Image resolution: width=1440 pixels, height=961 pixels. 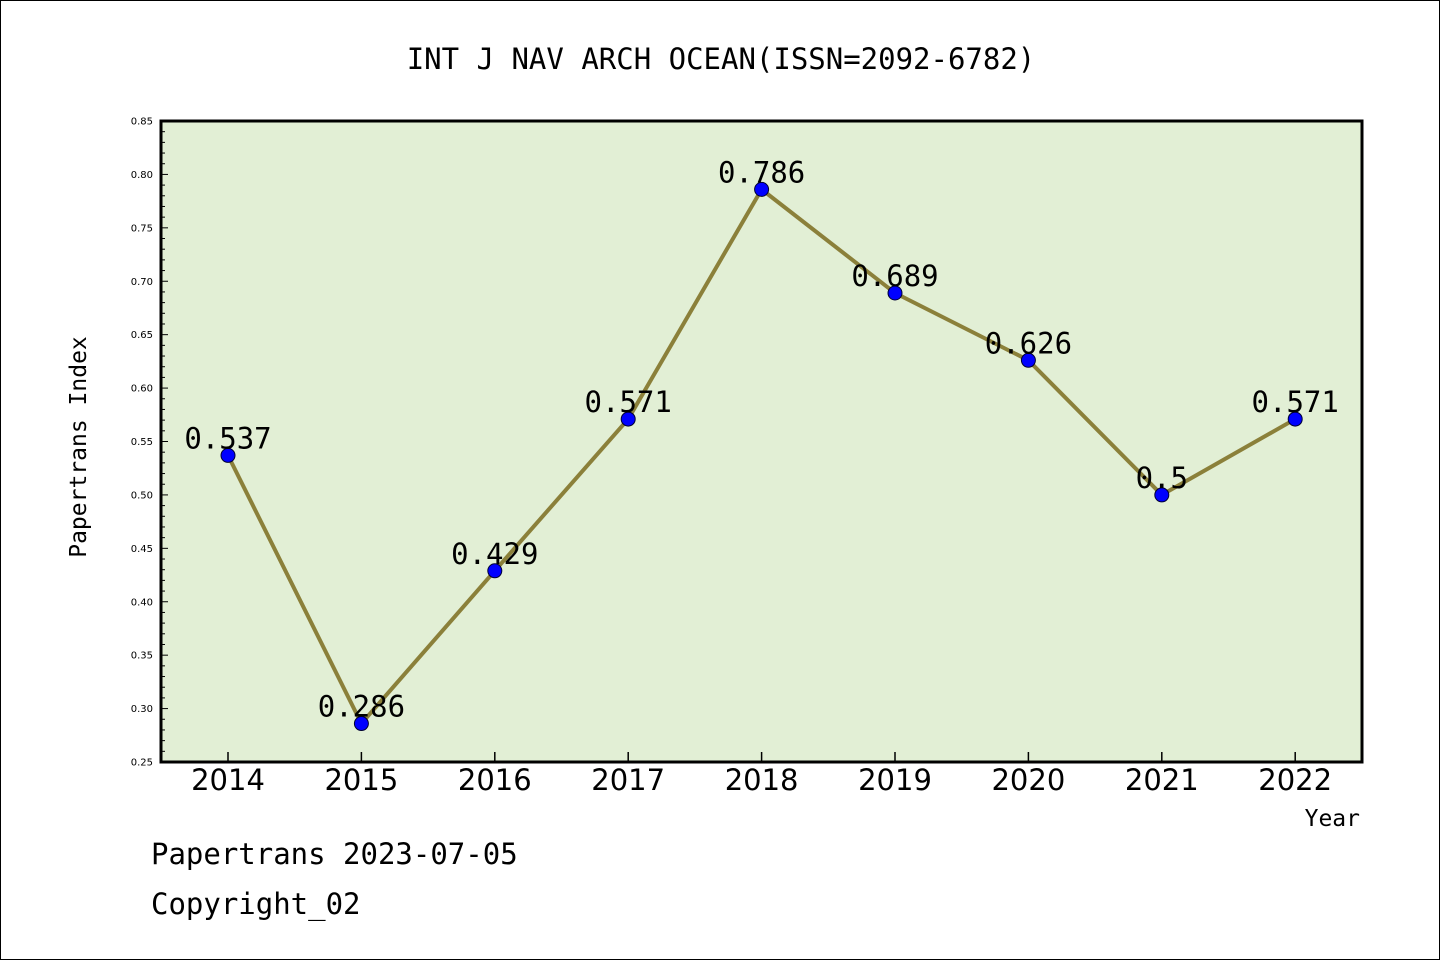 What do you see at coordinates (895, 780) in the screenshot?
I see `x-tick-label: 2019` at bounding box center [895, 780].